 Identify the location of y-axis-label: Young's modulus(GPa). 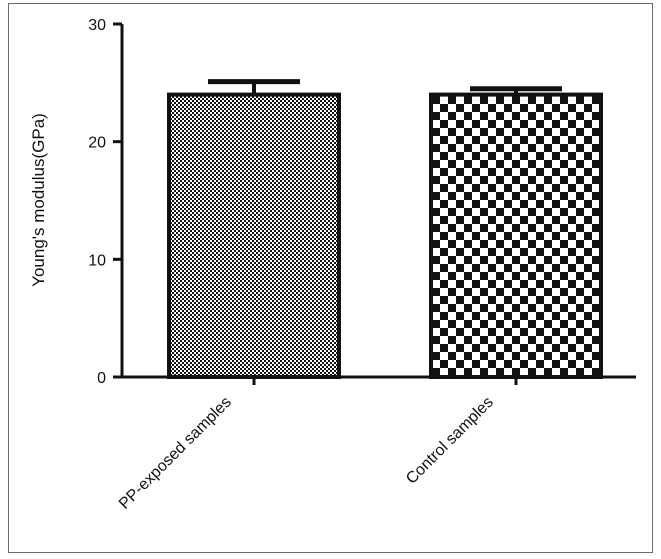
(38, 200).